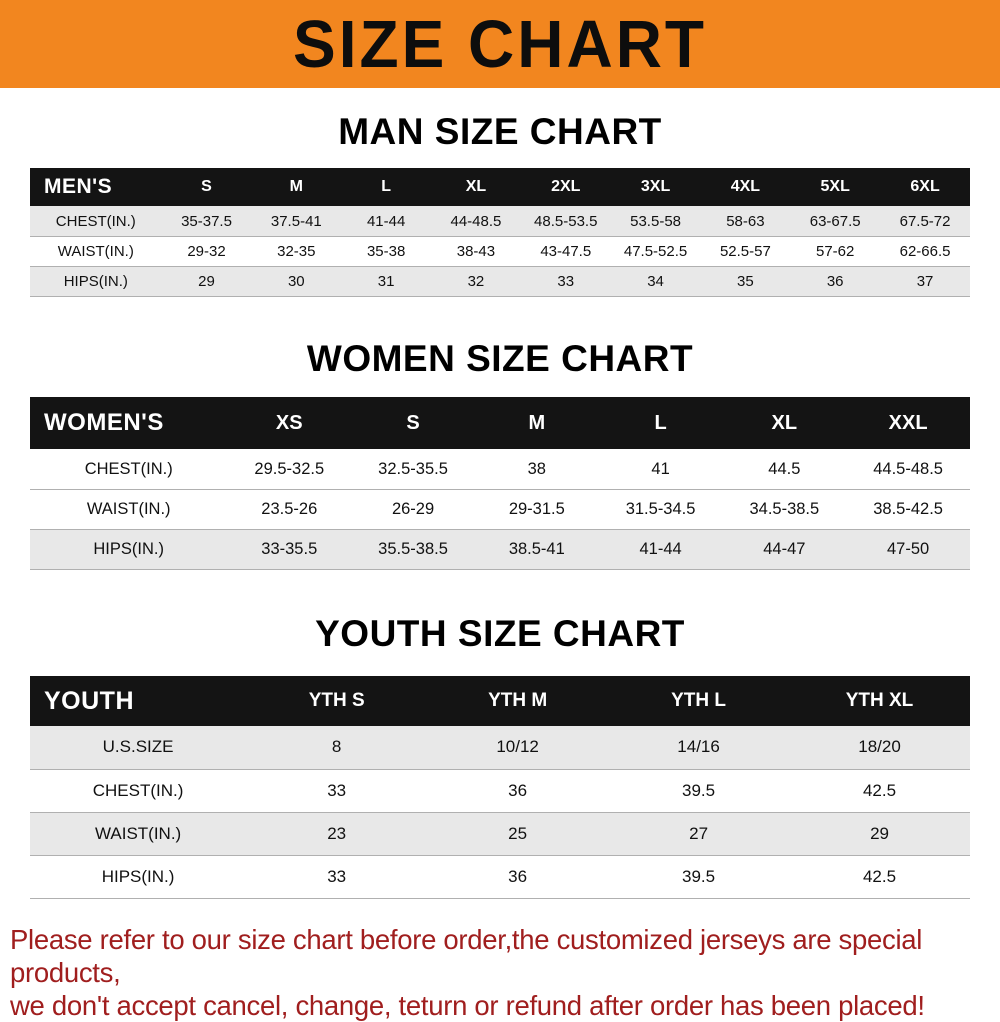 This screenshot has height=1022, width=1000. I want to click on size-value-cell: 41, so click(660, 468).